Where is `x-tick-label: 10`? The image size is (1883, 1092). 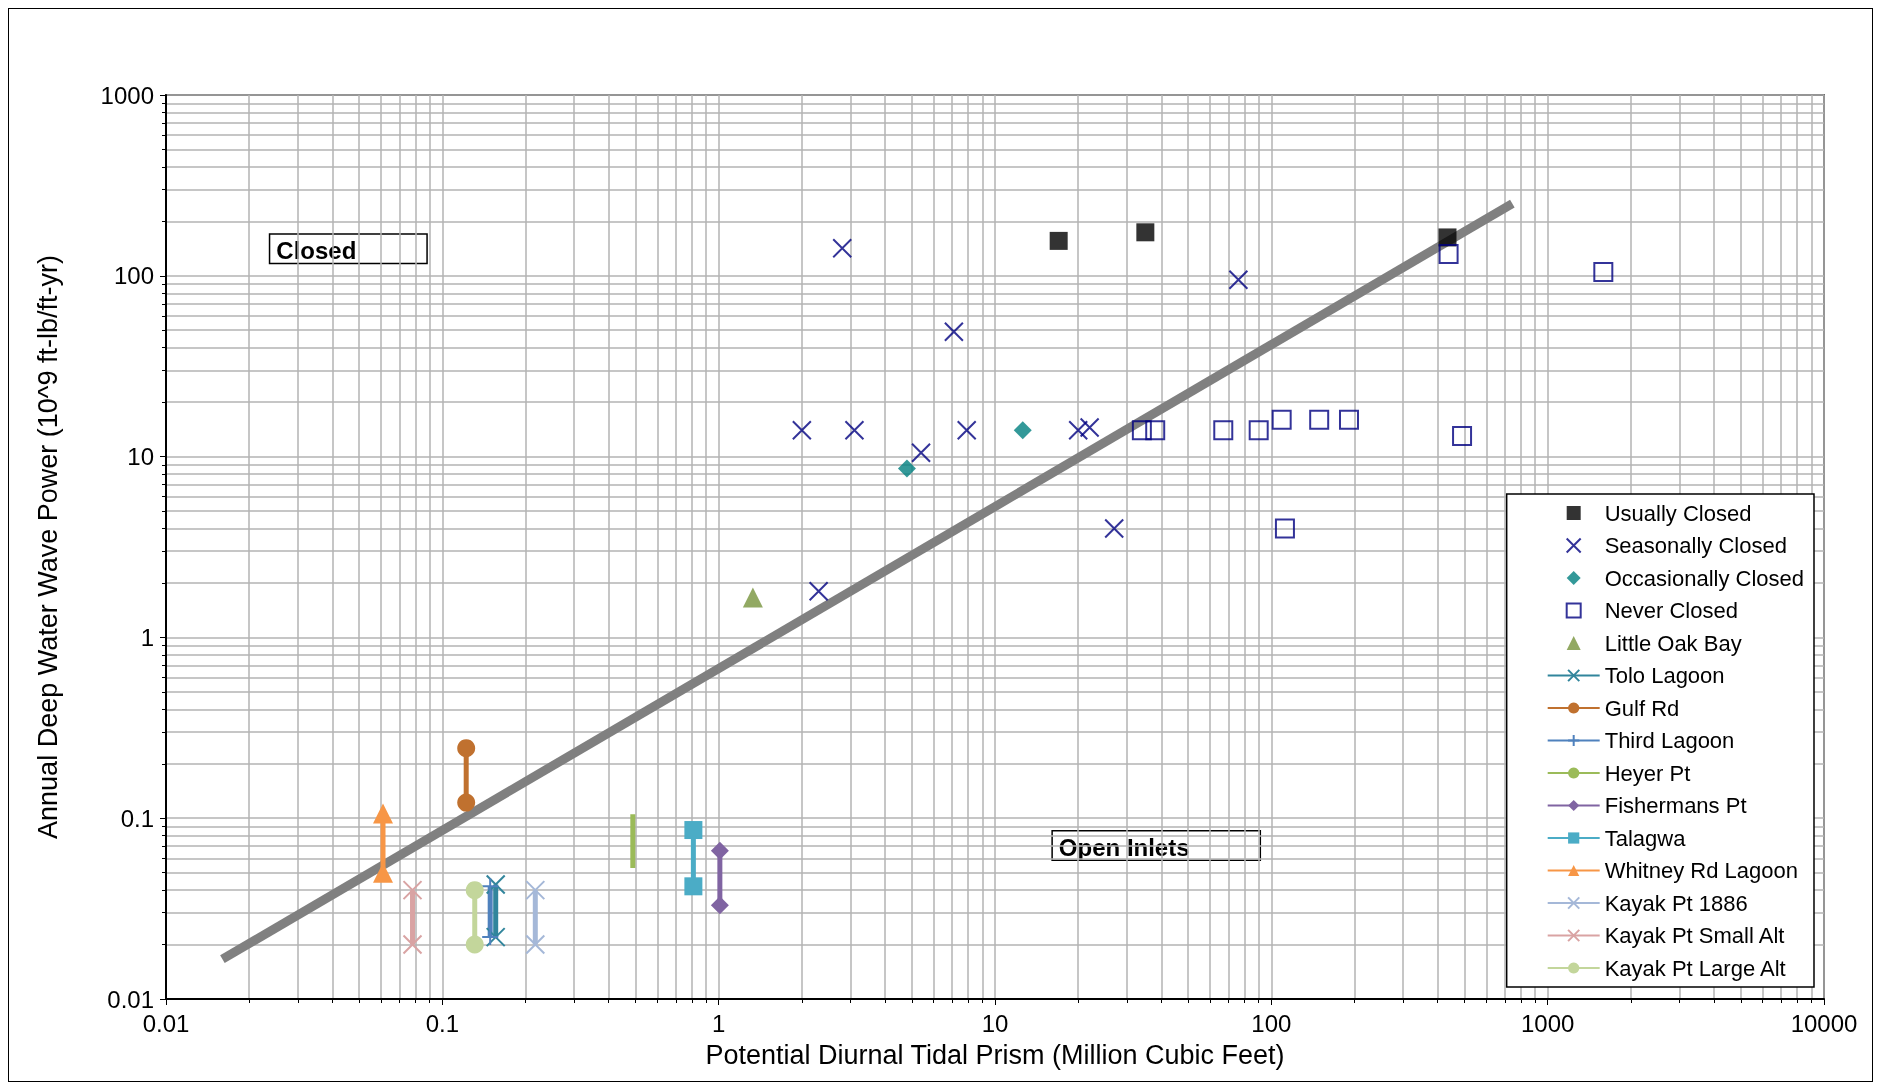 x-tick-label: 10 is located at coordinates (995, 1023).